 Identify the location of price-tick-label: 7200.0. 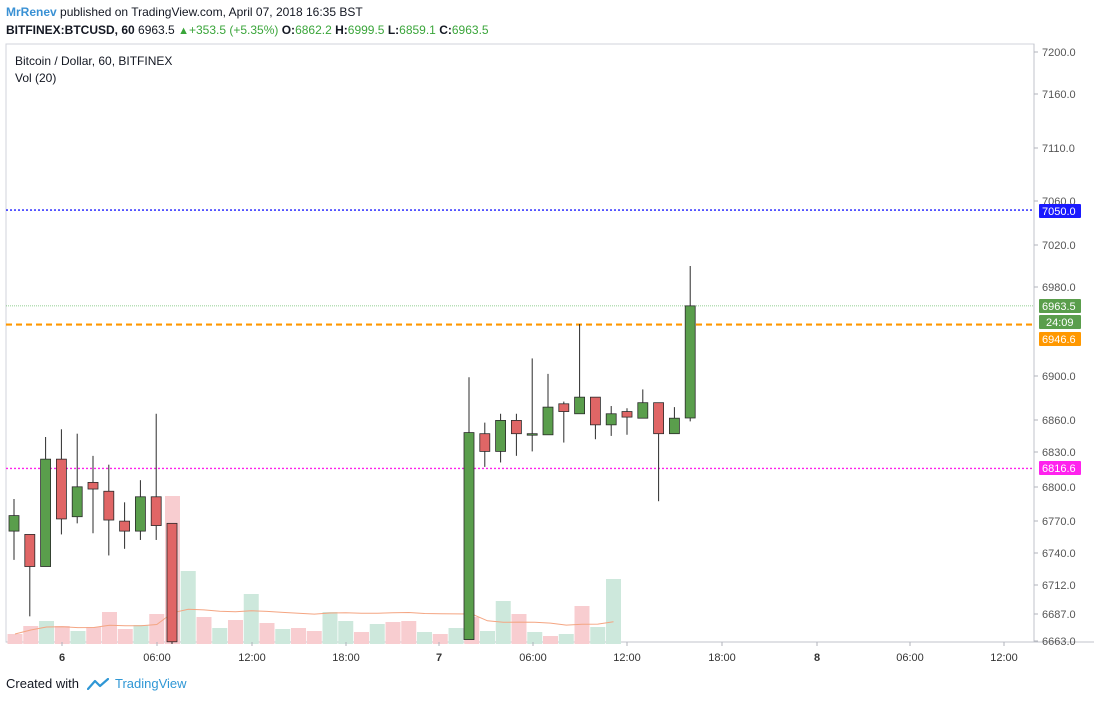
(1059, 53).